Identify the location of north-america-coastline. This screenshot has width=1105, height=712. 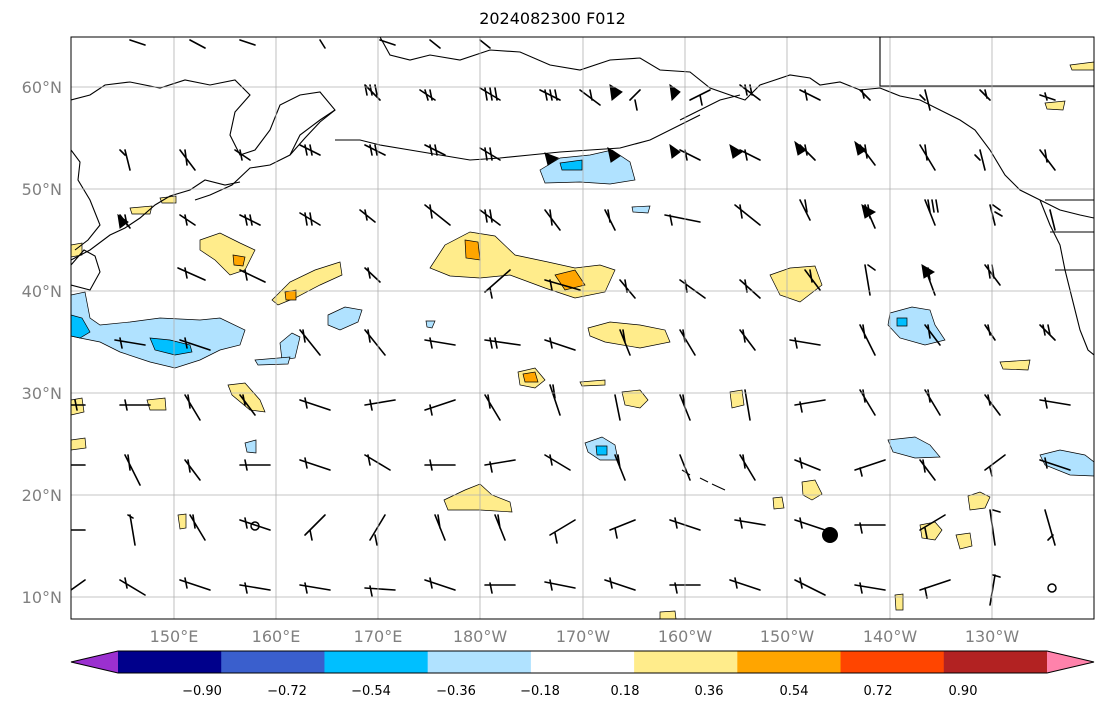
(1066, 277).